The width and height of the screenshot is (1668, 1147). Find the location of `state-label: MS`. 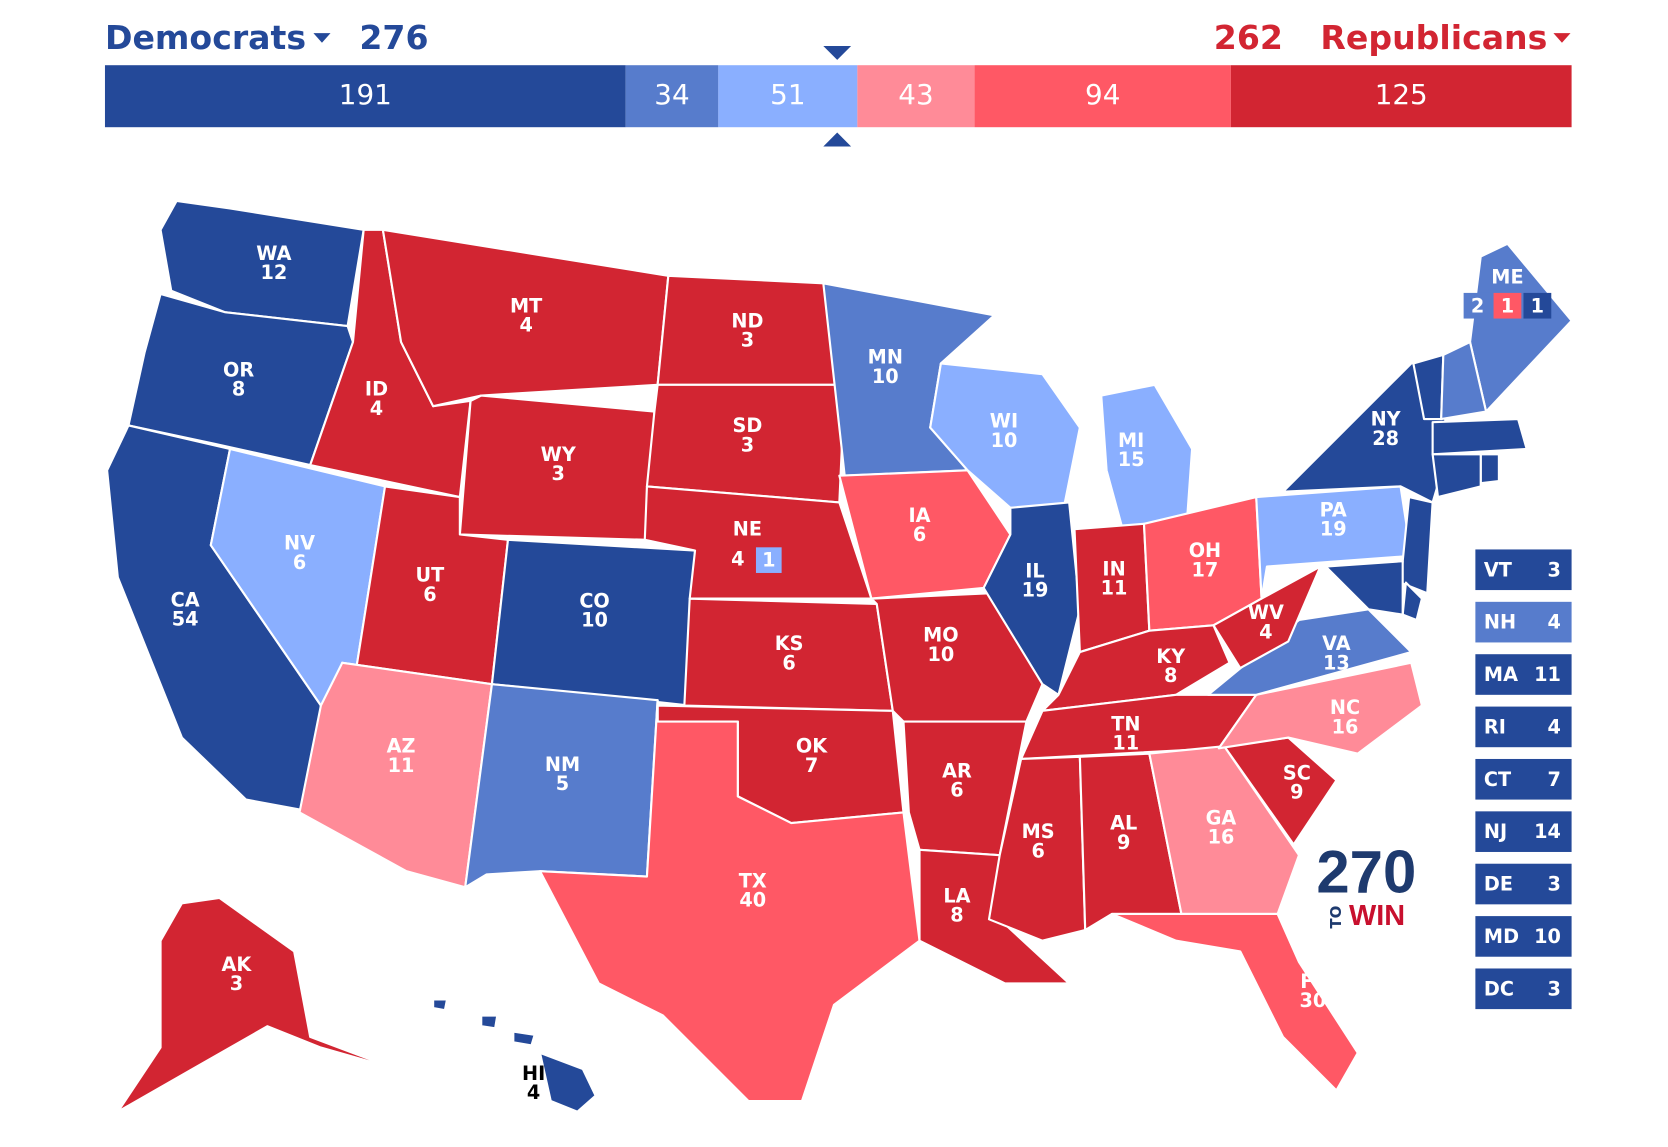

state-label: MS is located at coordinates (1038, 831).